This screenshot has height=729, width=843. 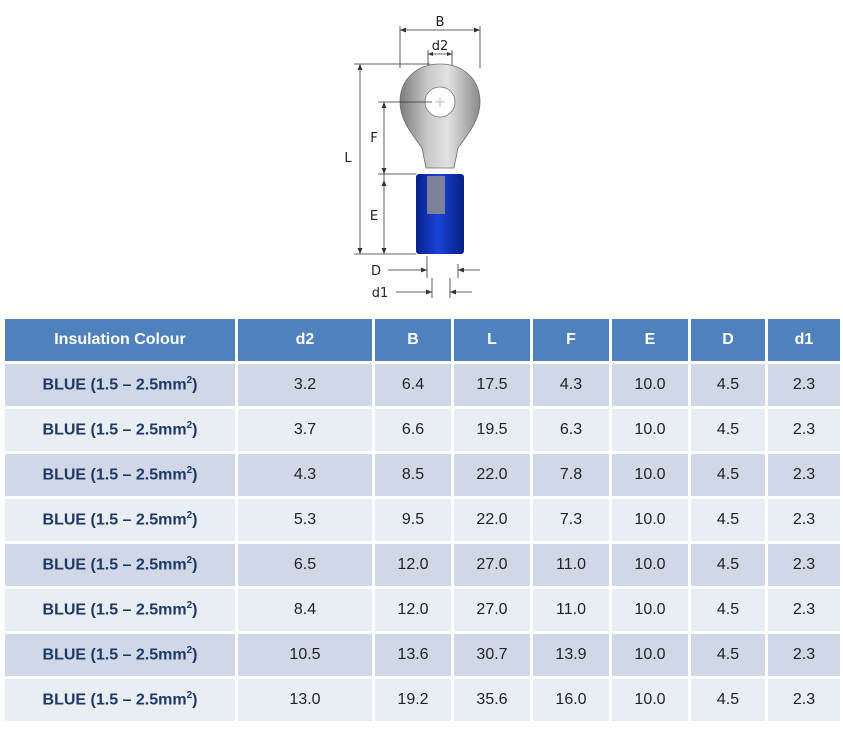 I want to click on label-b: B, so click(x=440, y=22).